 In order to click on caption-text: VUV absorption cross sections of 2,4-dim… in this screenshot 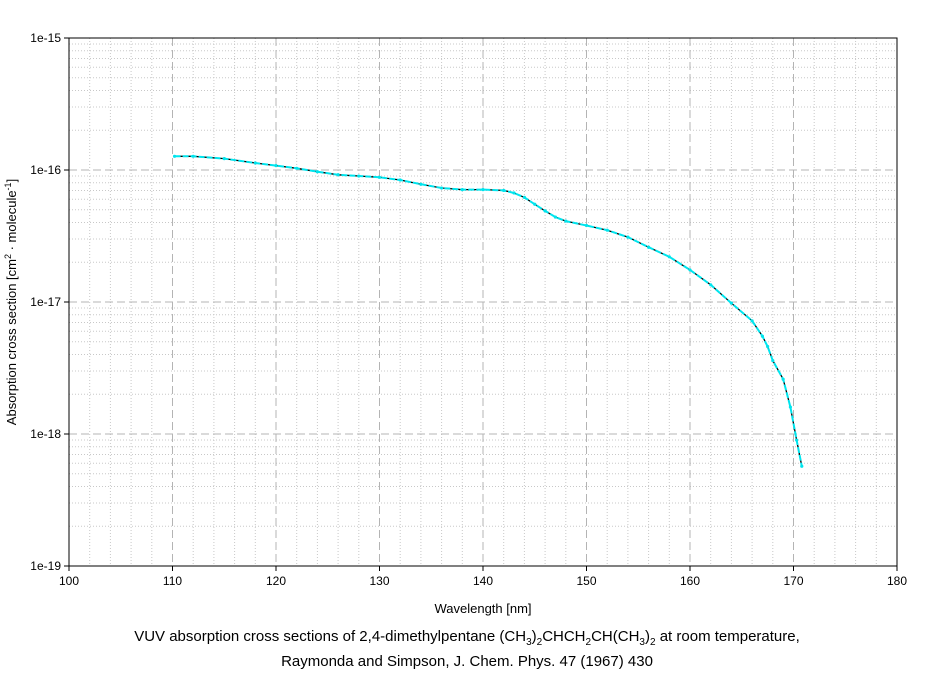, I will do `click(330, 636)`.